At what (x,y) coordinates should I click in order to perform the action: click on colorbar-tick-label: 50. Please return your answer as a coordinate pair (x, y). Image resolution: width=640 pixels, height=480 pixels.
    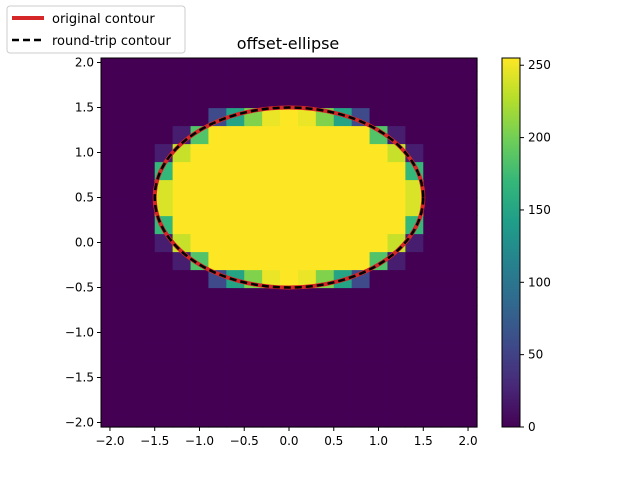
    Looking at the image, I should click on (535, 355).